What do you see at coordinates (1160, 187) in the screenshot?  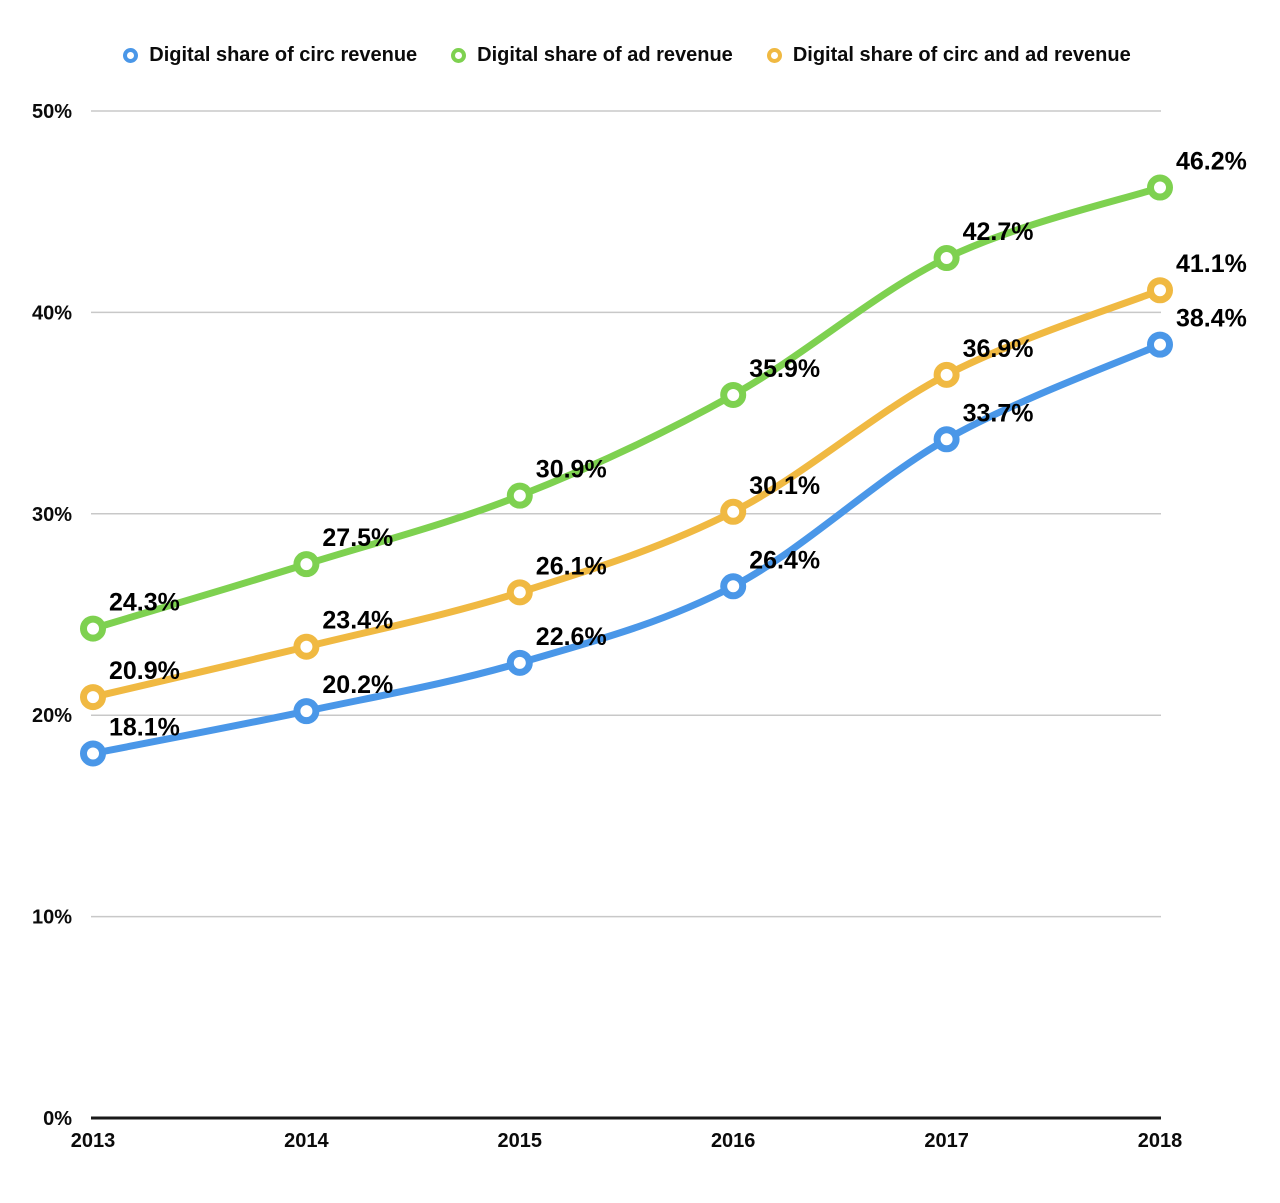 I see `data-point-series1-2018` at bounding box center [1160, 187].